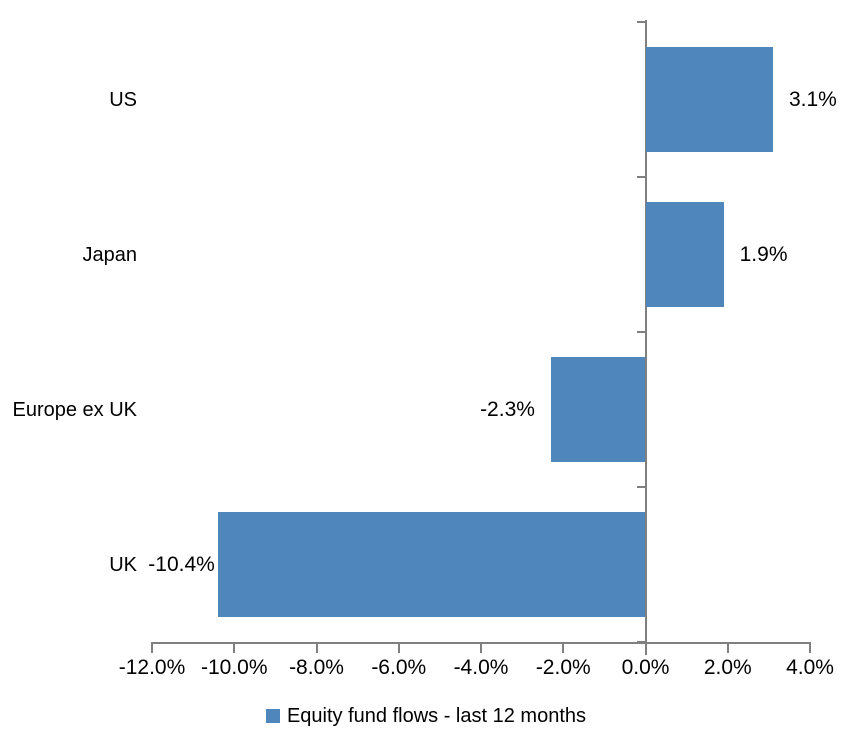 This screenshot has width=852, height=747. Describe the element at coordinates (645, 667) in the screenshot. I see `x-tick-label-6: 0.0%` at that location.